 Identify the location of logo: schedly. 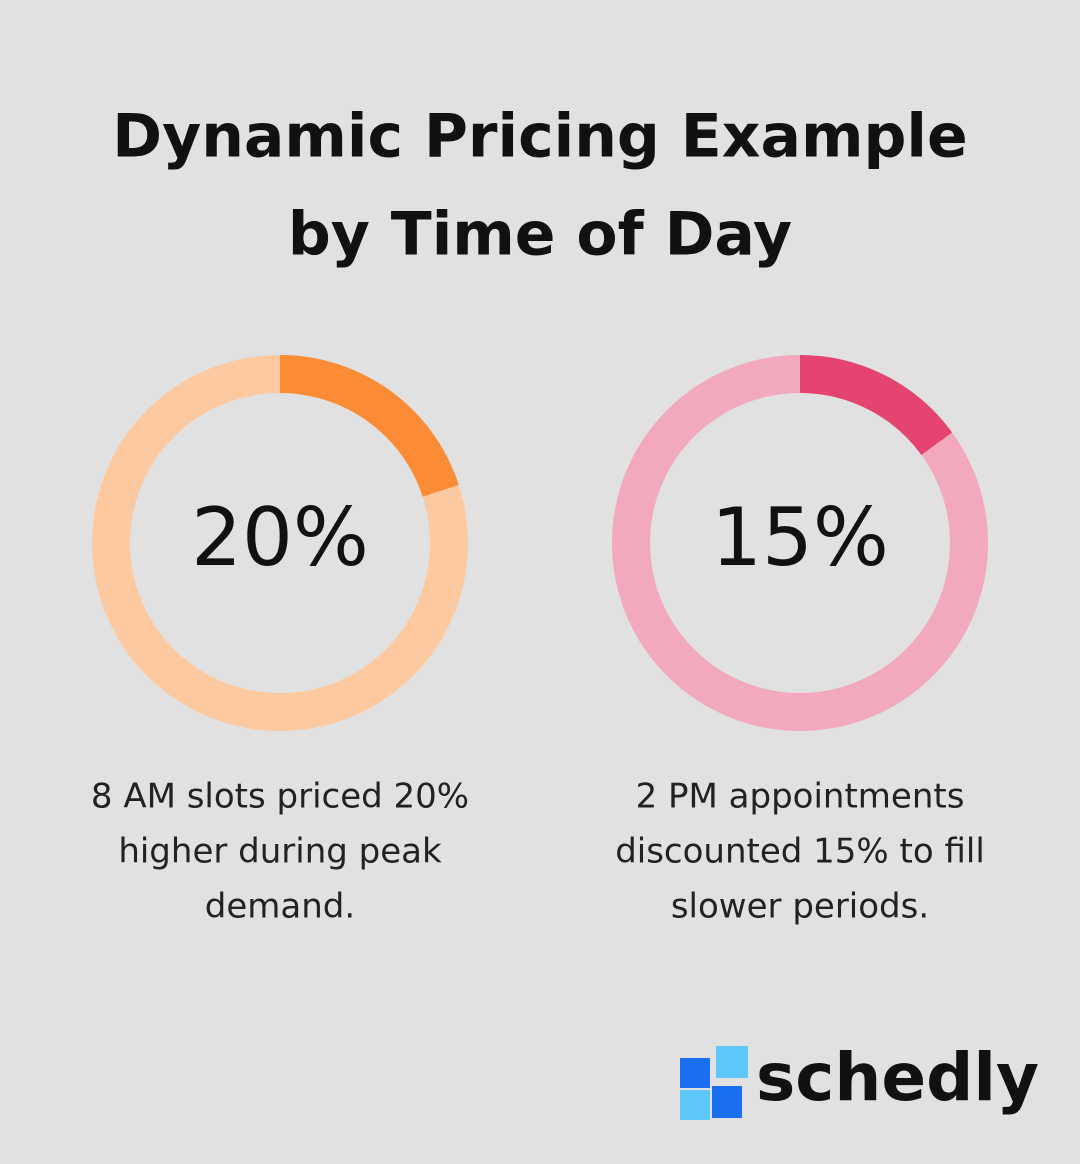
(859, 1079).